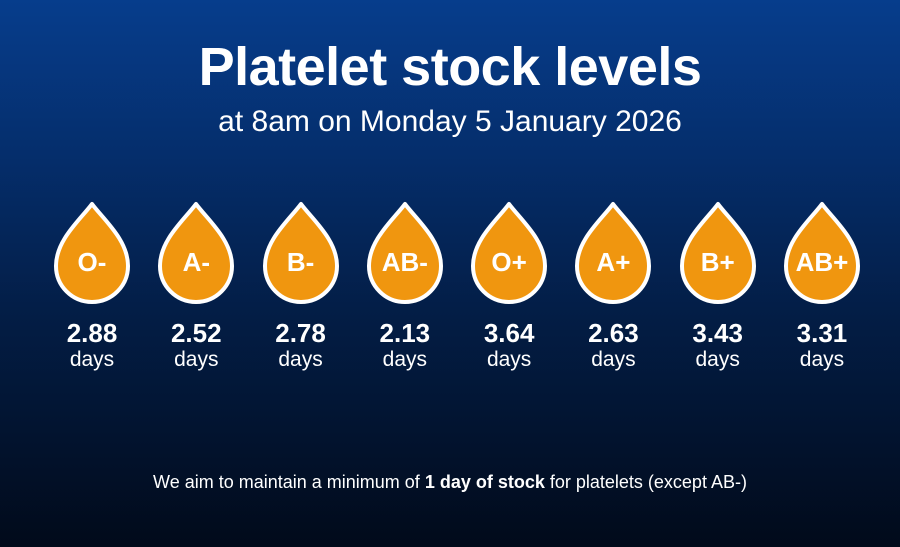 Image resolution: width=900 pixels, height=547 pixels. What do you see at coordinates (450, 67) in the screenshot?
I see `page-title: Platelet stock levels` at bounding box center [450, 67].